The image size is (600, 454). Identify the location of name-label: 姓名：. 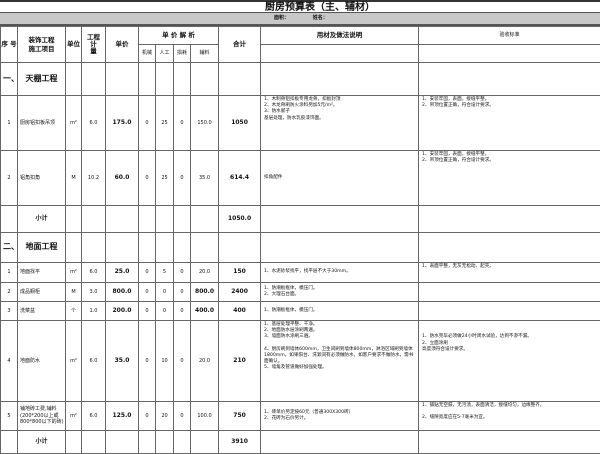
(320, 18).